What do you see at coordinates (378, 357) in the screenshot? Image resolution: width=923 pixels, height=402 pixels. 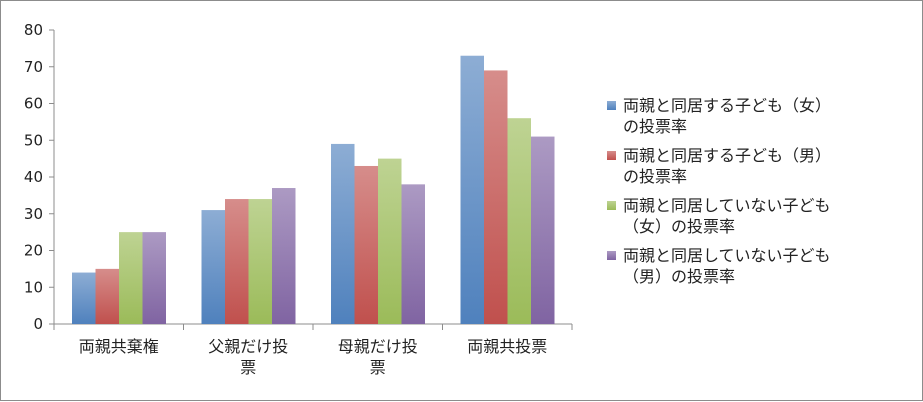 I see `x-category-label: 母親だけ投票` at bounding box center [378, 357].